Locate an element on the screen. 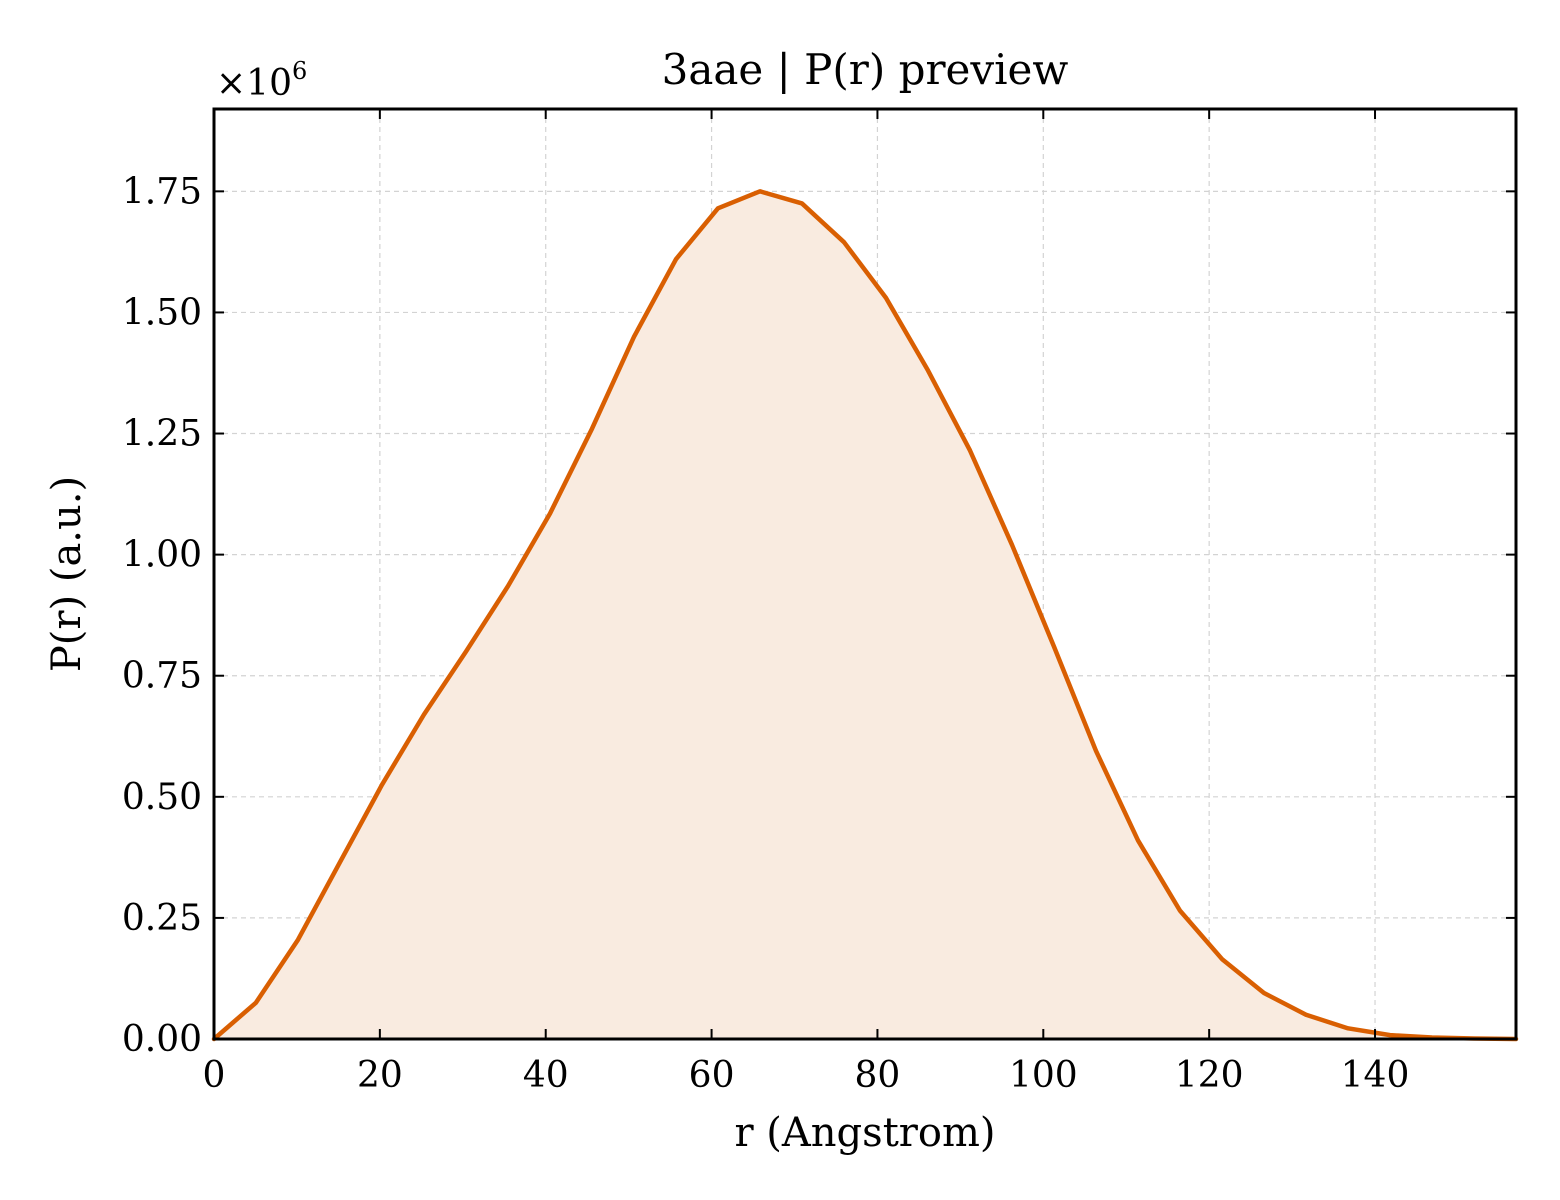 Image resolution: width=1560 pixels, height=1200 pixels. x-tick-label: 20 is located at coordinates (380, 1075).